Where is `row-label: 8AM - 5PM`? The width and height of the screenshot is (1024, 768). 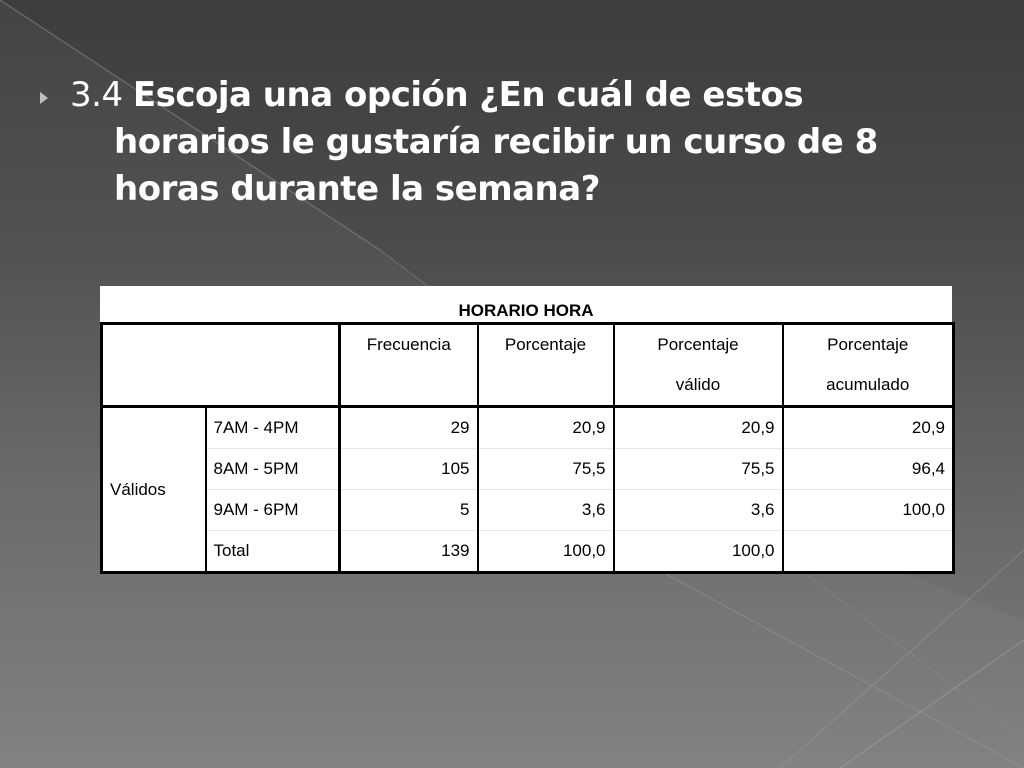
row-label: 8AM - 5PM is located at coordinates (272, 469).